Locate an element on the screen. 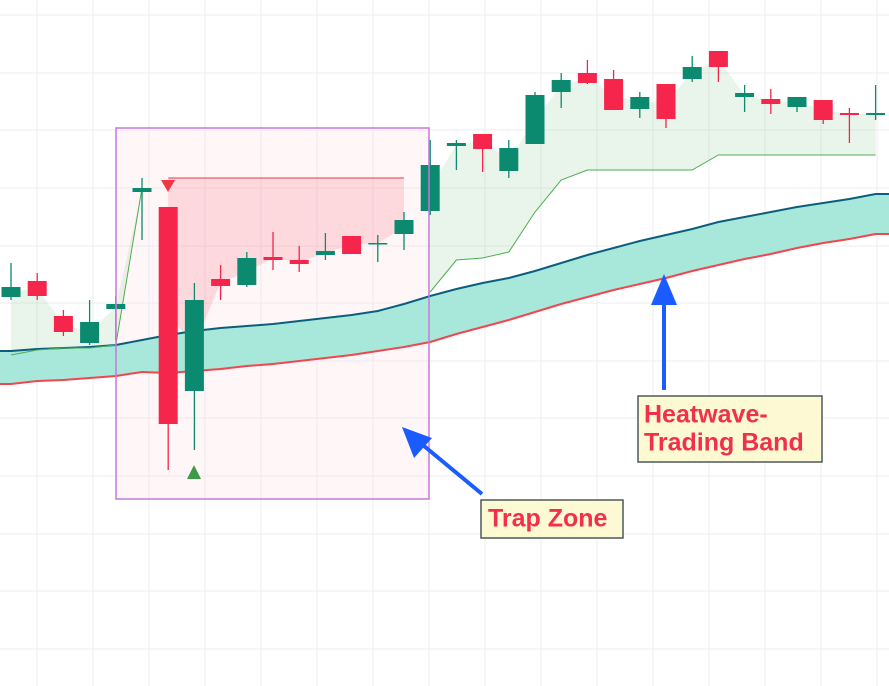 Image resolution: width=889 pixels, height=686 pixels. sell-signal is located at coordinates (168, 186).